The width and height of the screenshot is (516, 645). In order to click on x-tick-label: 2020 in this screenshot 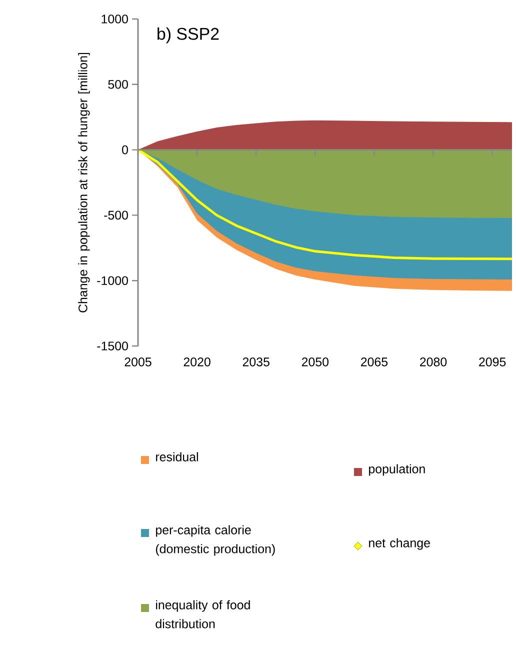, I will do `click(197, 362)`.